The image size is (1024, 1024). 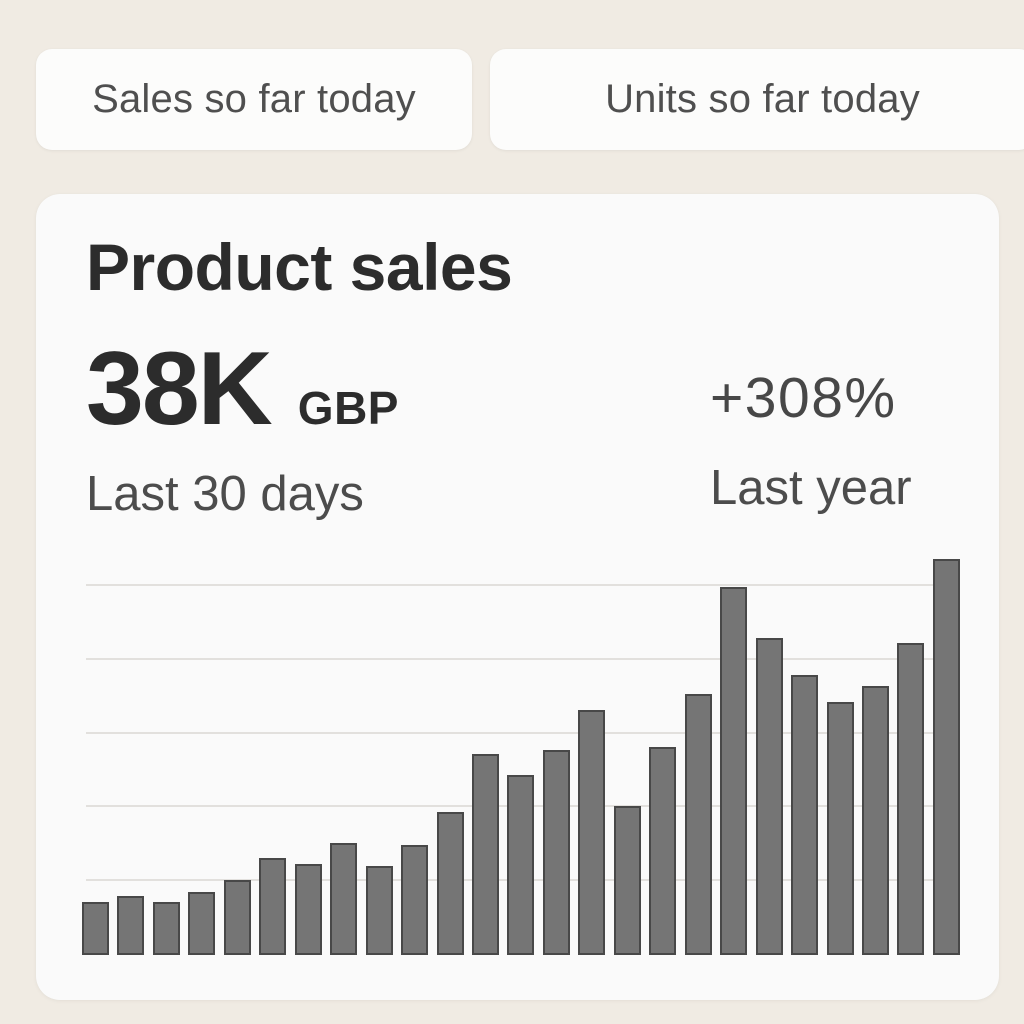 I want to click on comparison-period-label: Last year, so click(x=811, y=488).